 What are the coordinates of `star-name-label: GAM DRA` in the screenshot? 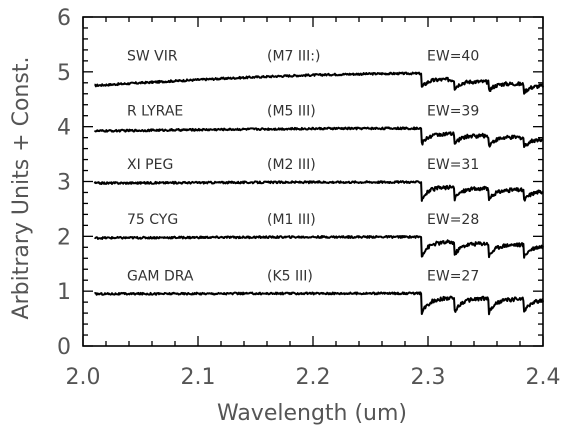 It's located at (160, 276).